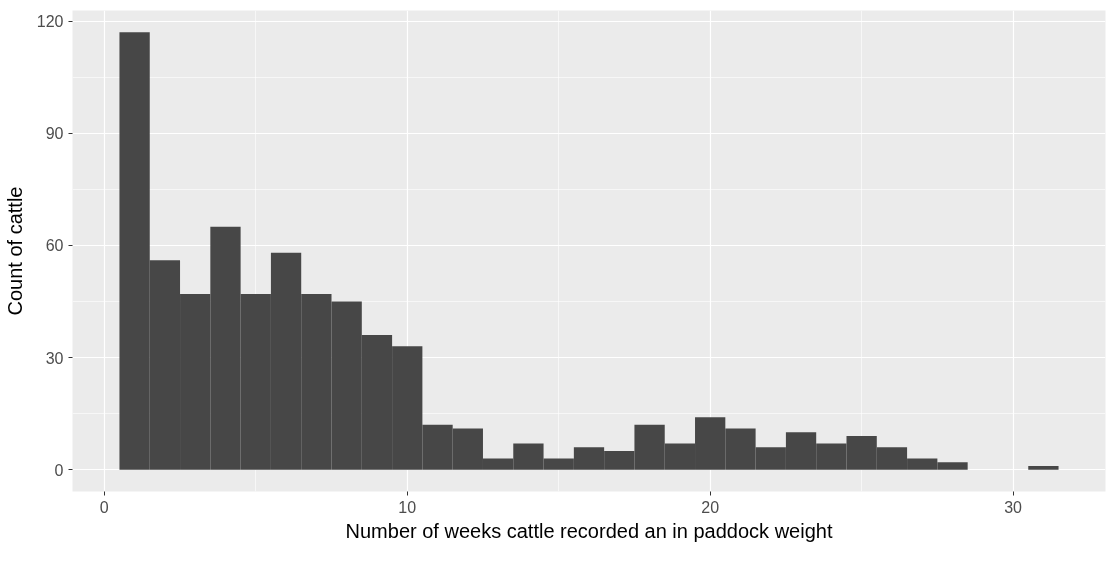 The height and width of the screenshot is (561, 1115). I want to click on x-tick-label: 20, so click(710, 507).